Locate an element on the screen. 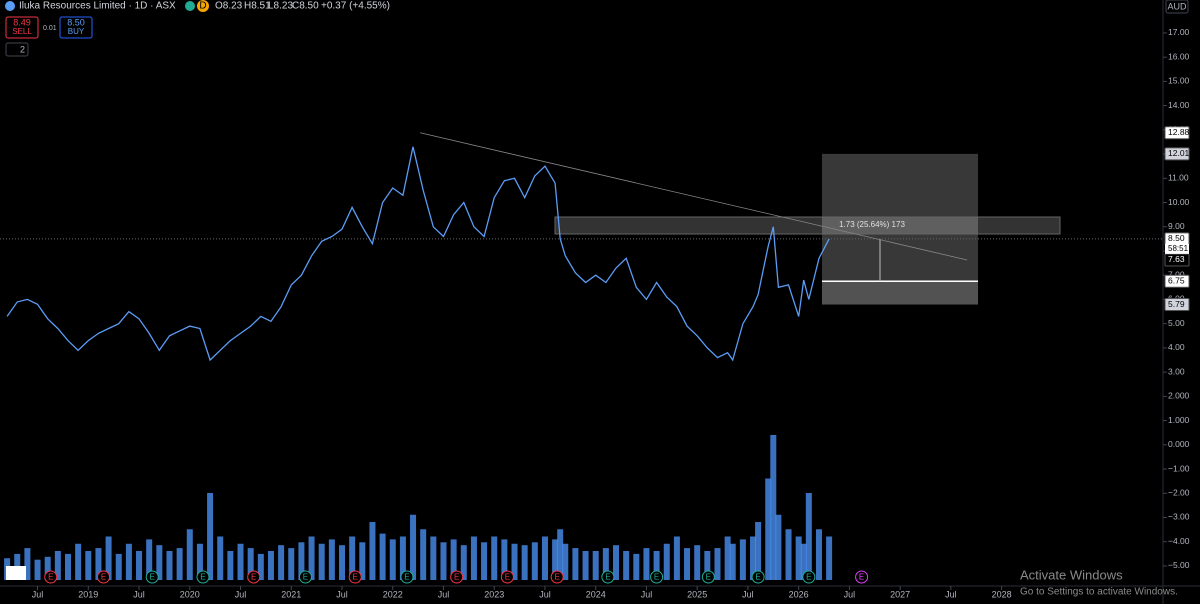 The height and width of the screenshot is (604, 1200). measure-box is located at coordinates (807, 225).